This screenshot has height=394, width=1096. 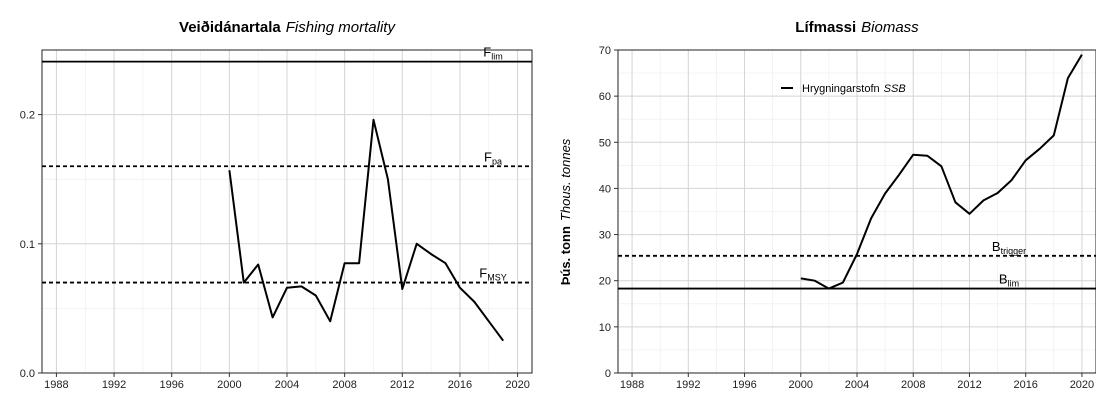 I want to click on y-tick-label: 0.2, so click(x=27, y=116).